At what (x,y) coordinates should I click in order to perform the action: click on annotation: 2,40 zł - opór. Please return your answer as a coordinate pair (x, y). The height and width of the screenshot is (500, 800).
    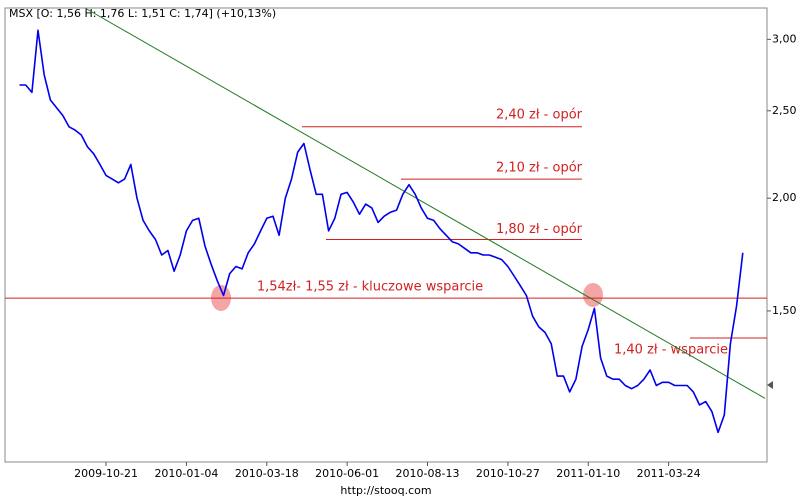
    Looking at the image, I should click on (539, 114).